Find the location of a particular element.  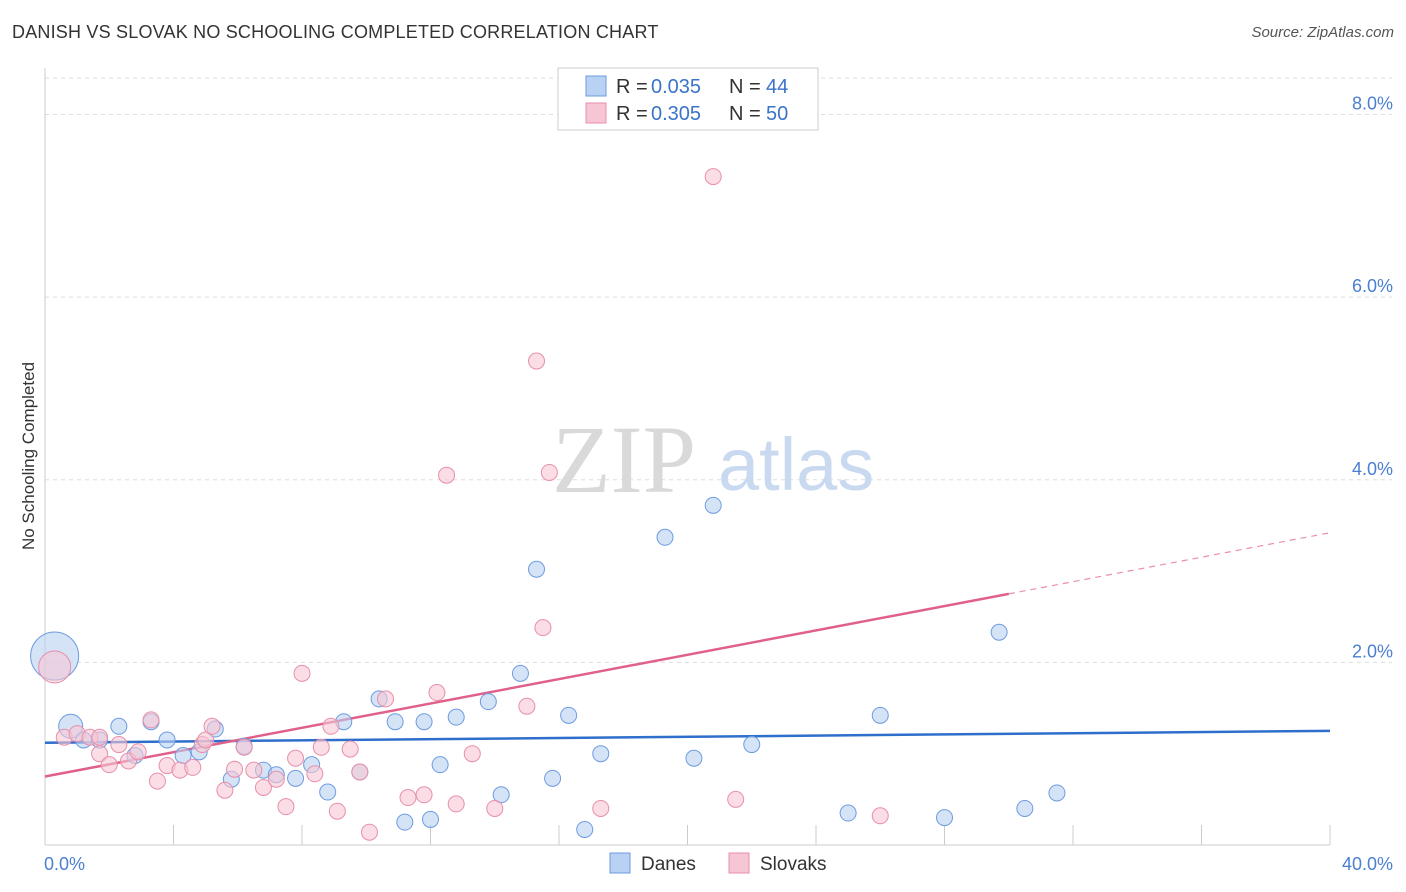

trend-line-danes is located at coordinates (687, 736).